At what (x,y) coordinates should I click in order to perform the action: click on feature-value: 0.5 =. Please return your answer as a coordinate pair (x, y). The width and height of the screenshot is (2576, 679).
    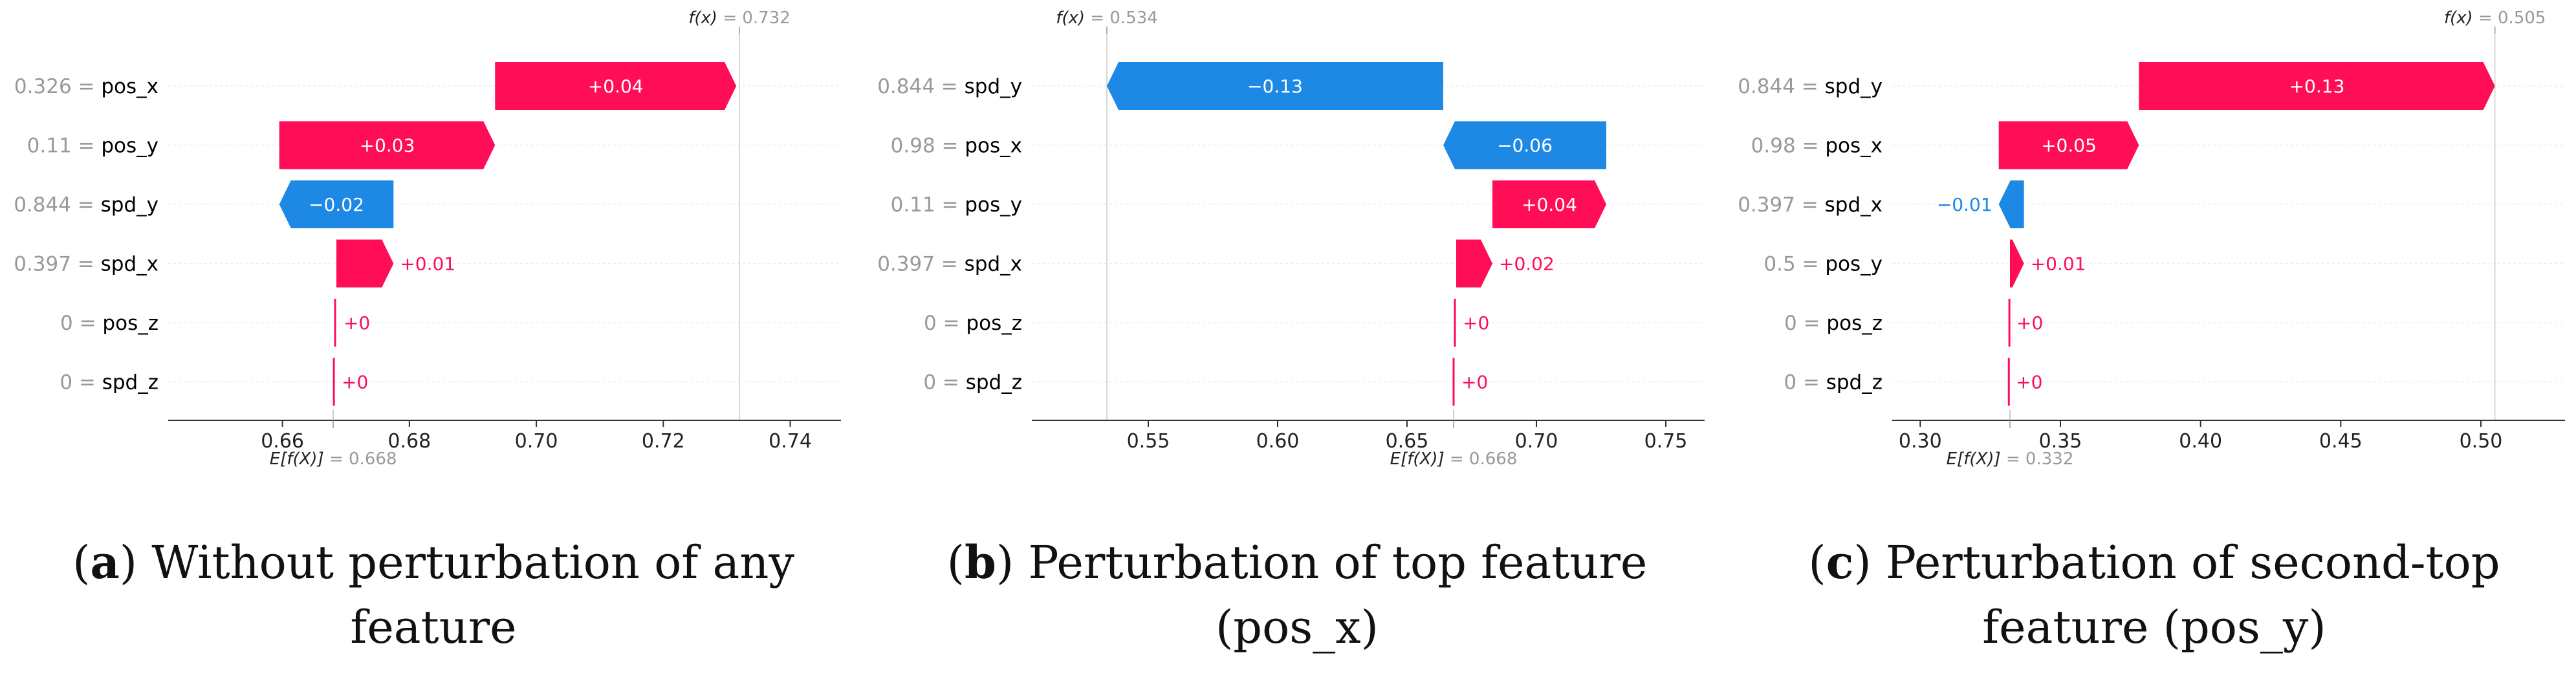
    Looking at the image, I should click on (1794, 264).